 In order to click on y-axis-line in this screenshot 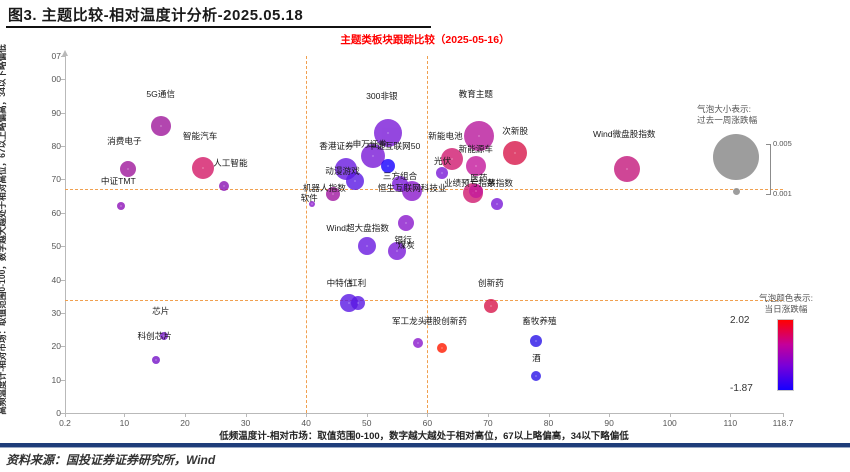, I will do `click(65, 234)`.